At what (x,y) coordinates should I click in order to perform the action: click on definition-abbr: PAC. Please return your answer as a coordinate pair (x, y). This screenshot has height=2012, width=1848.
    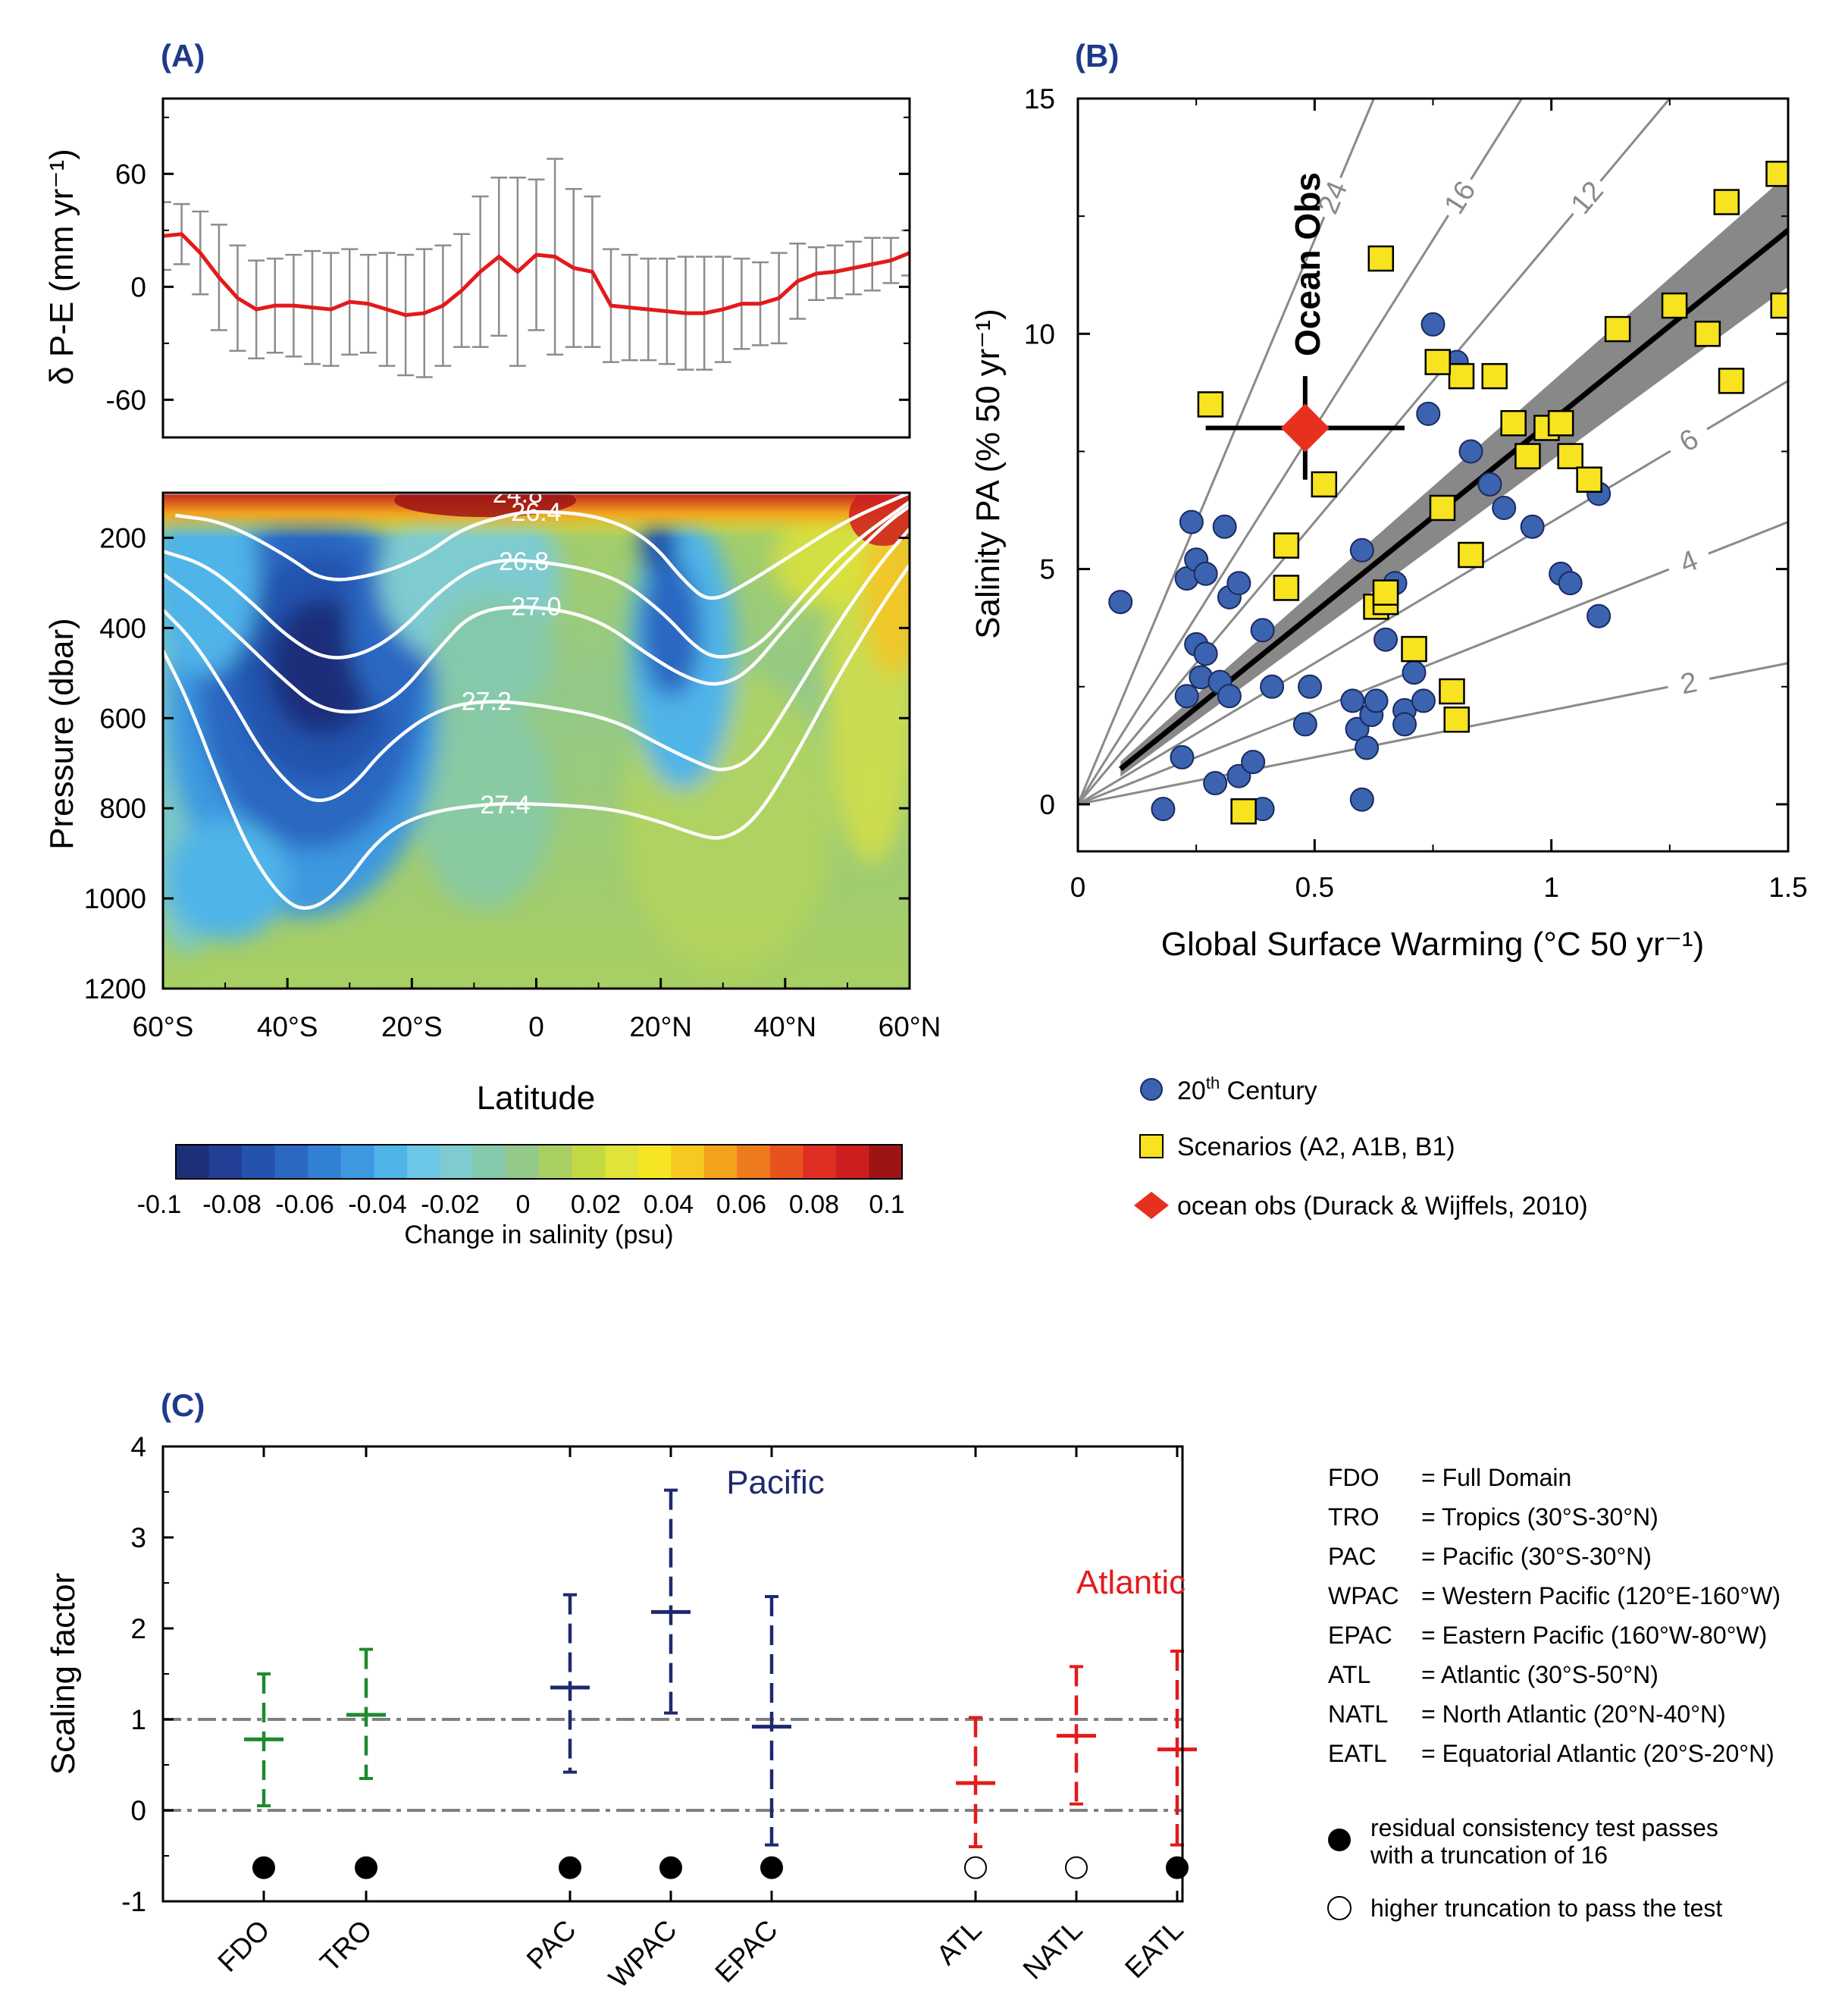
    Looking at the image, I should click on (1352, 1556).